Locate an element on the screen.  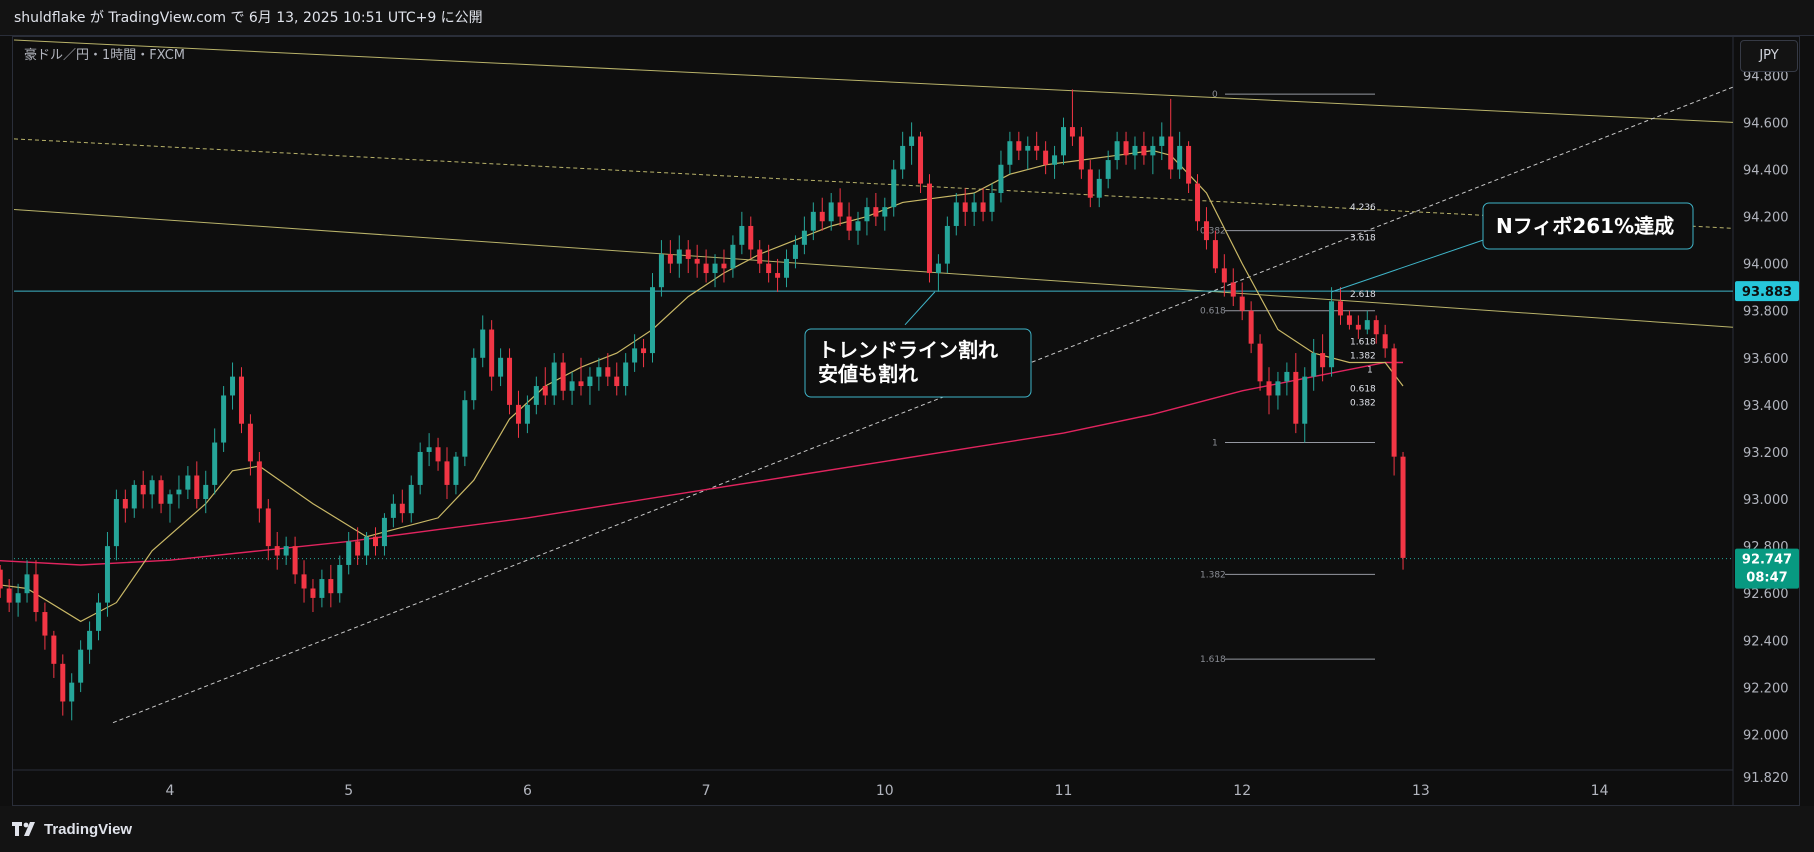
price-tick-label: 93.600 is located at coordinates (1766, 359).